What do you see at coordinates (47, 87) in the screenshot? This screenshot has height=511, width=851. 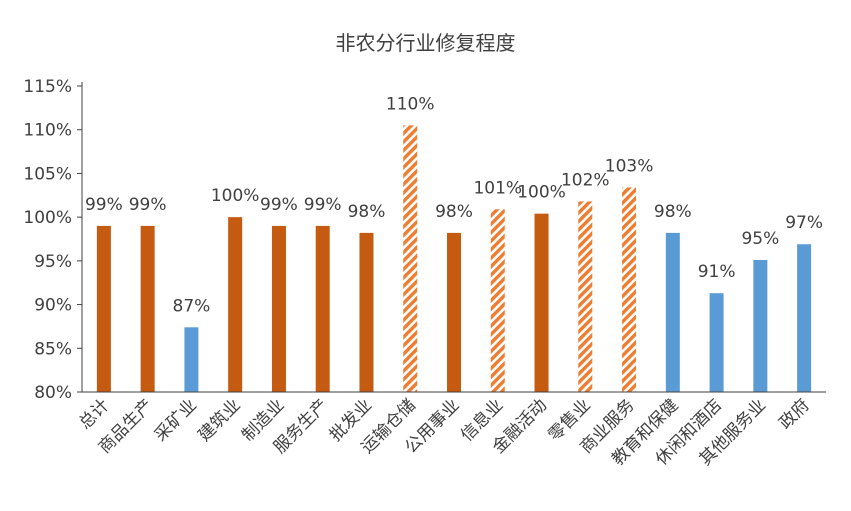 I see `y-tick-label: 115%` at bounding box center [47, 87].